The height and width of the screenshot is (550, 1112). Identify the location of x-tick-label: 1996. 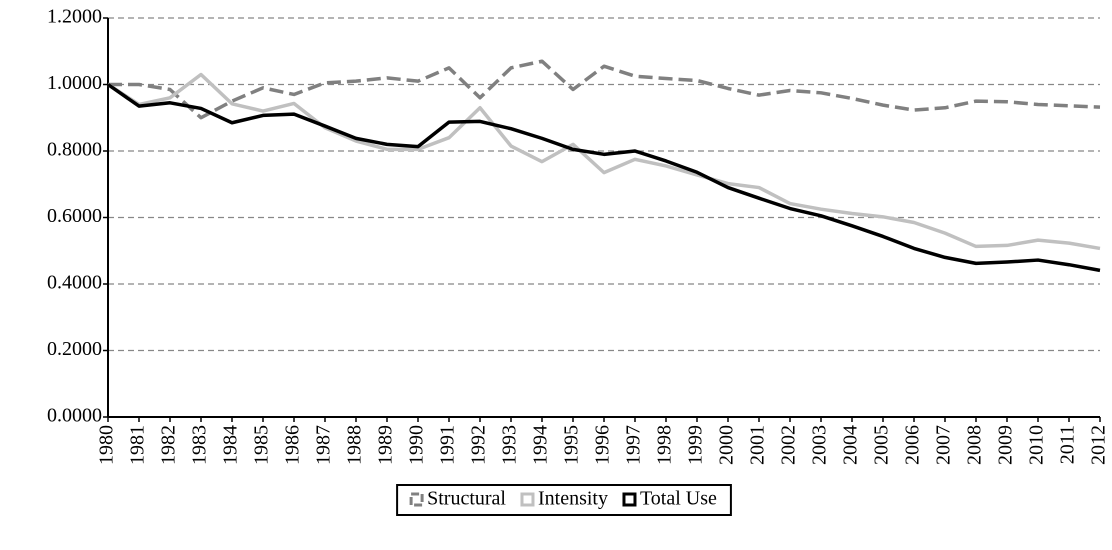
(603, 445).